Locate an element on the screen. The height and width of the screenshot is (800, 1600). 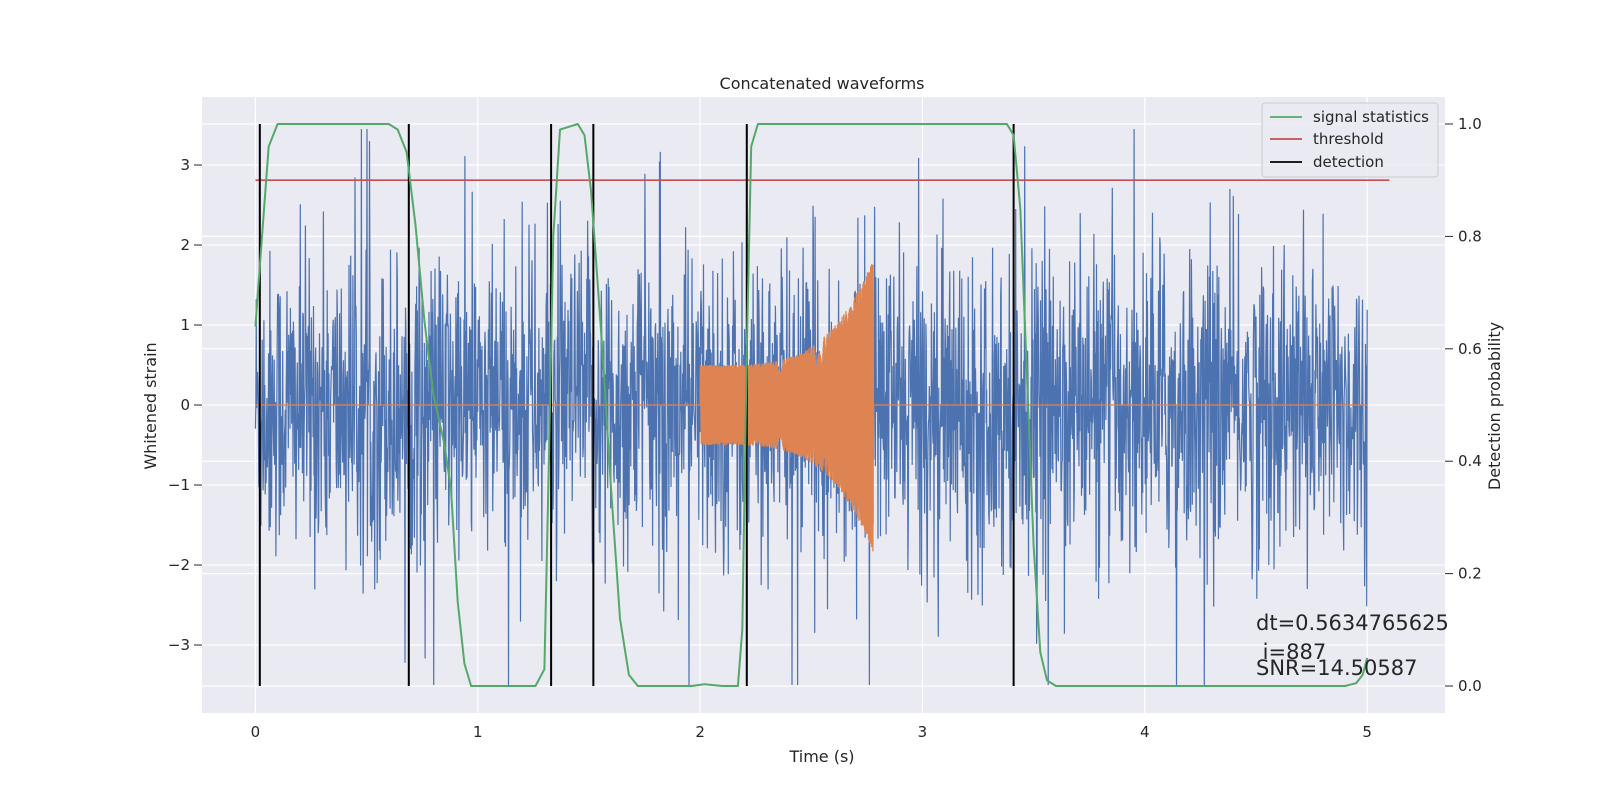
y2-ticks: 0.0 0.2 0.4 0.6 0.8 1.0 is located at coordinates (1463, 405).